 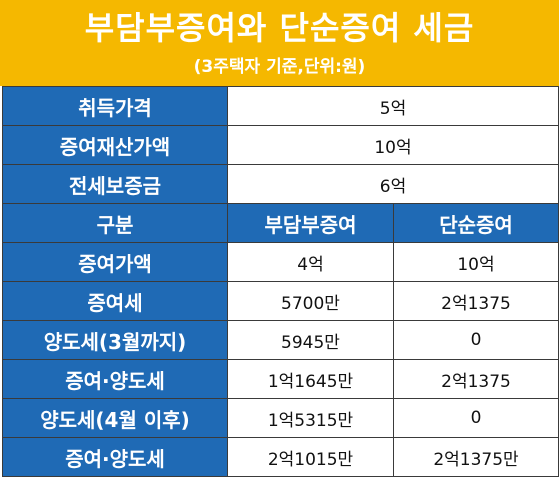 I want to click on table-row: 양도세(4월 이후) 1억5315만 0, so click(x=280, y=418).